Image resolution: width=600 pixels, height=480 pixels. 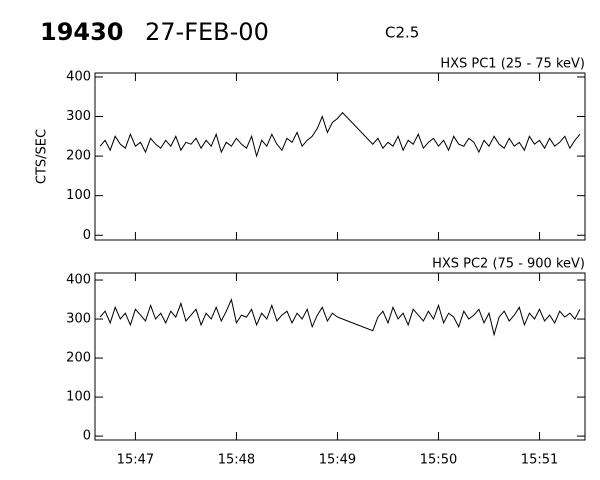 What do you see at coordinates (508, 264) in the screenshot?
I see `panel-title: HXS PC2 (75 - 900 keV)` at bounding box center [508, 264].